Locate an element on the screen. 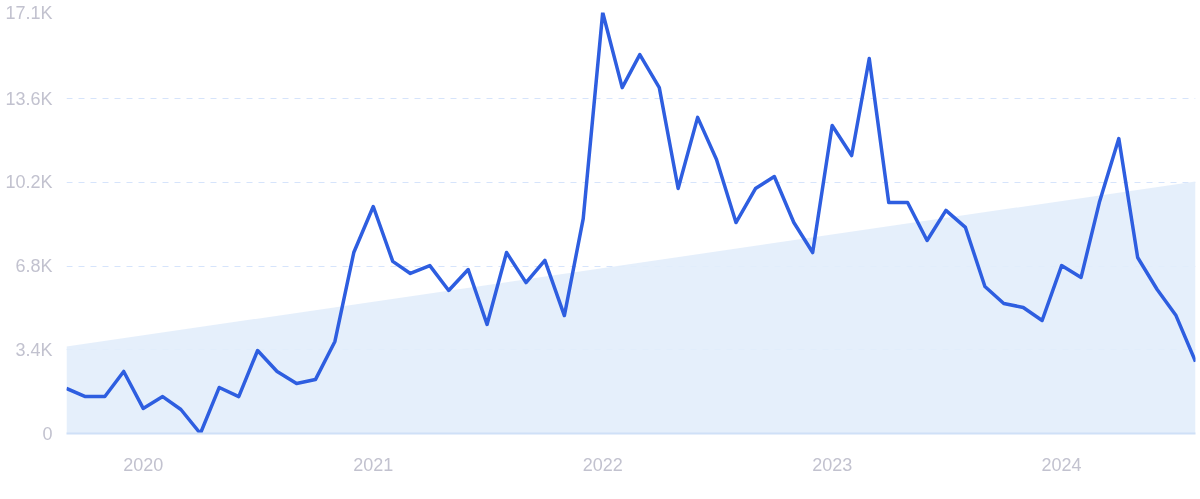 Image resolution: width=1200 pixels, height=499 pixels. x-tick-label: 2020 is located at coordinates (143, 464).